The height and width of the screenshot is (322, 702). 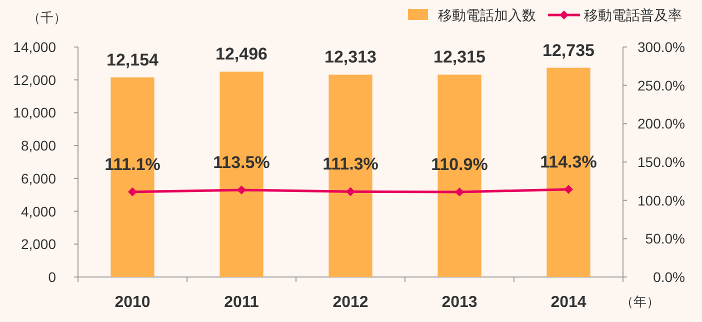 What do you see at coordinates (661, 85) in the screenshot?
I see `y2-tick-label: 250.0%` at bounding box center [661, 85].